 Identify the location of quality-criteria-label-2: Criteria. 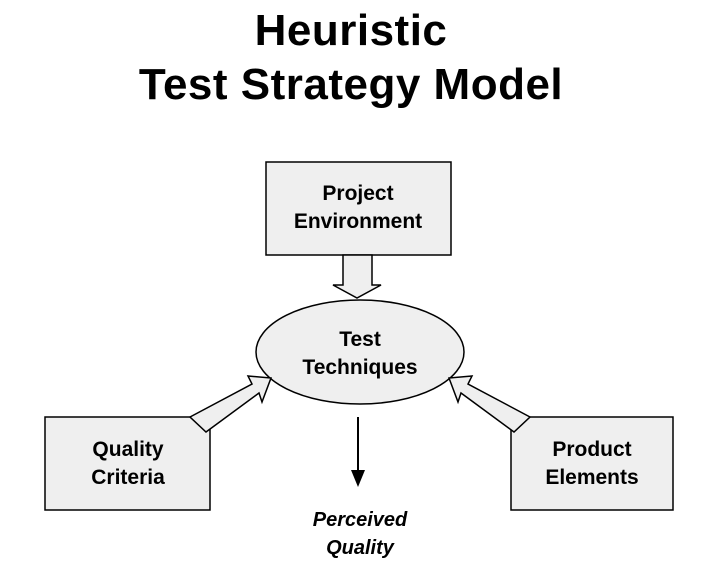
(128, 477).